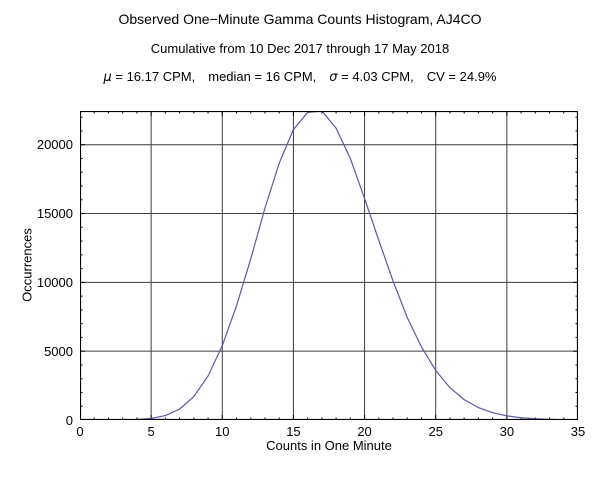  What do you see at coordinates (54, 282) in the screenshot?
I see `y-tick-label: 10000` at bounding box center [54, 282].